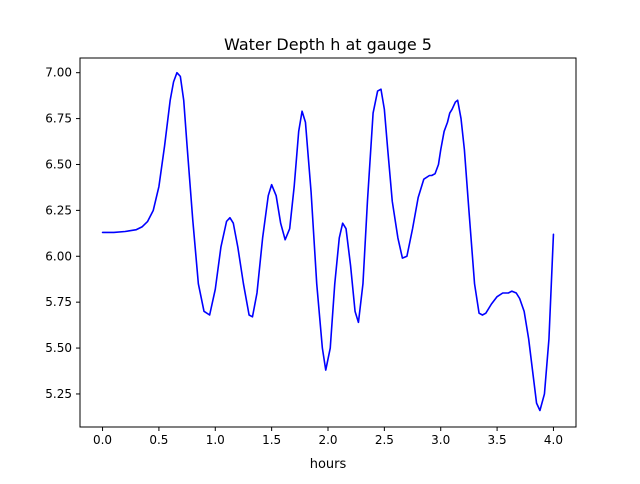 The image size is (640, 484). What do you see at coordinates (553, 440) in the screenshot?
I see `x-tick-label: 4.0` at bounding box center [553, 440].